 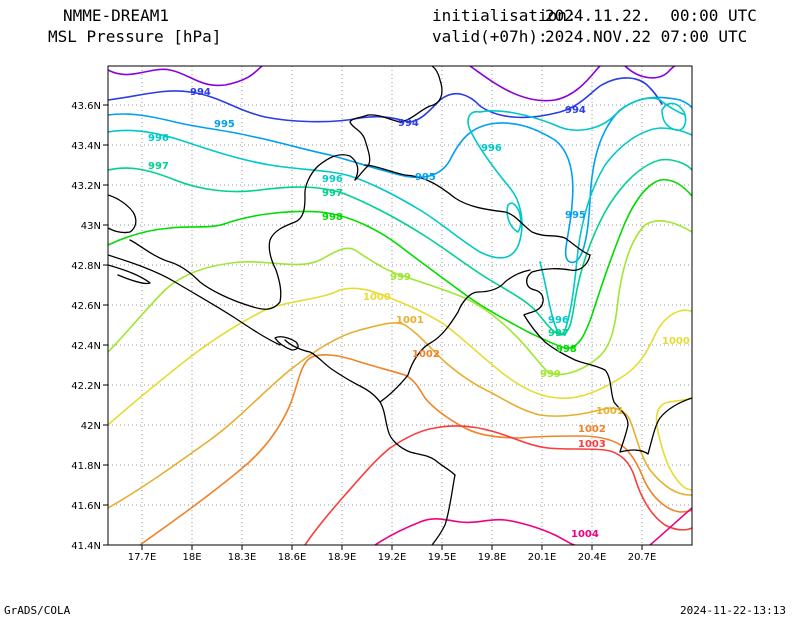 I want to click on lon-tick-label: 18.6E, so click(x=292, y=557).